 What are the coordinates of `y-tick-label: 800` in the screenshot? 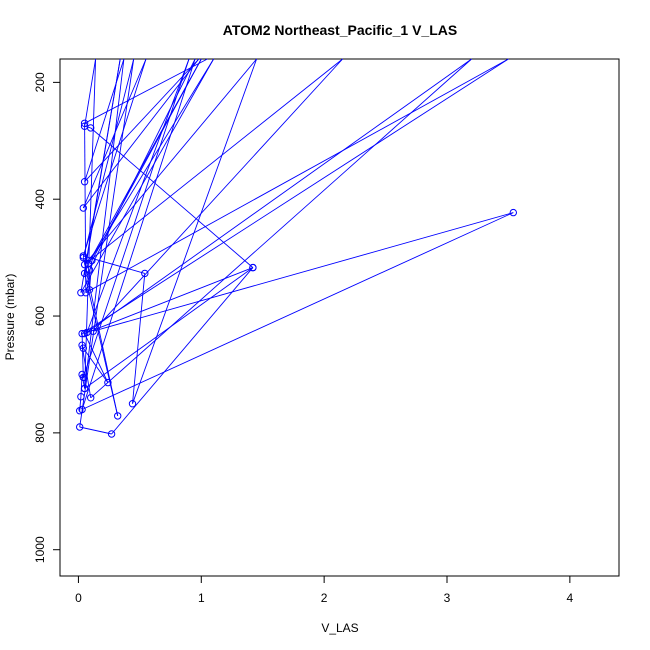 It's located at (40, 433).